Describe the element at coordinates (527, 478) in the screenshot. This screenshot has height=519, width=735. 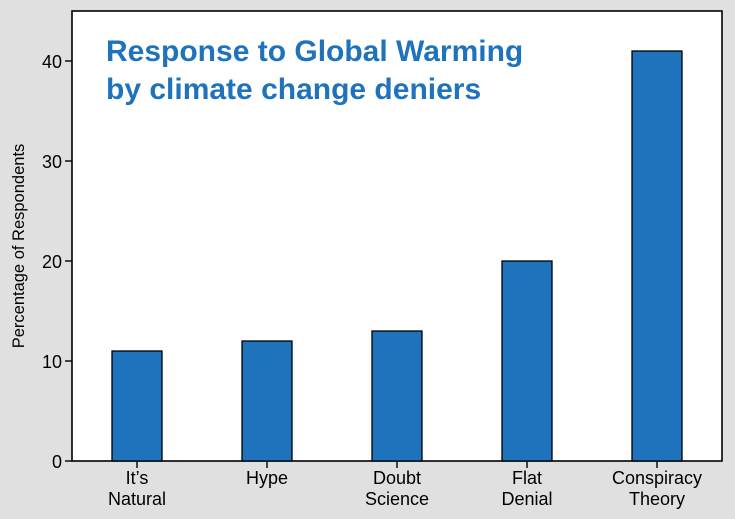
I see `x-tick-label: Flat` at that location.